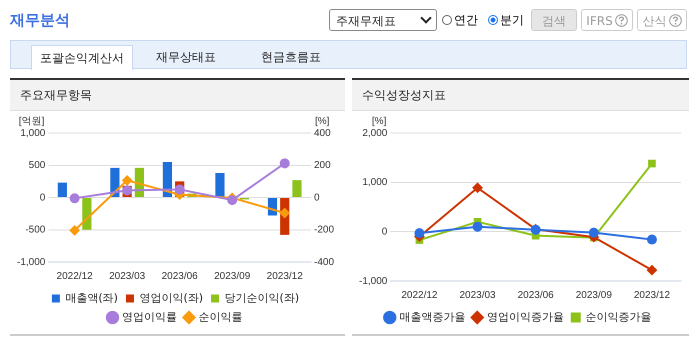  What do you see at coordinates (654, 21) in the screenshot?
I see `text: 산식` at bounding box center [654, 21].